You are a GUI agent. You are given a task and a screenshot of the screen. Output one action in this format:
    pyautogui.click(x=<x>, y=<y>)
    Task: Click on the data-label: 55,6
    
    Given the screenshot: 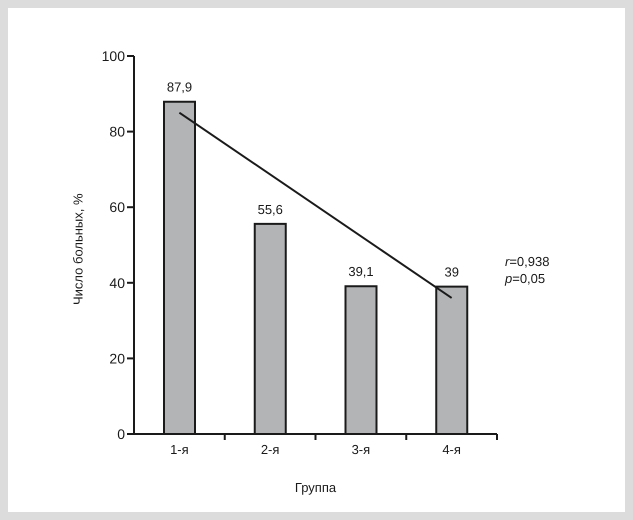 What is the action you would take?
    pyautogui.click(x=270, y=209)
    